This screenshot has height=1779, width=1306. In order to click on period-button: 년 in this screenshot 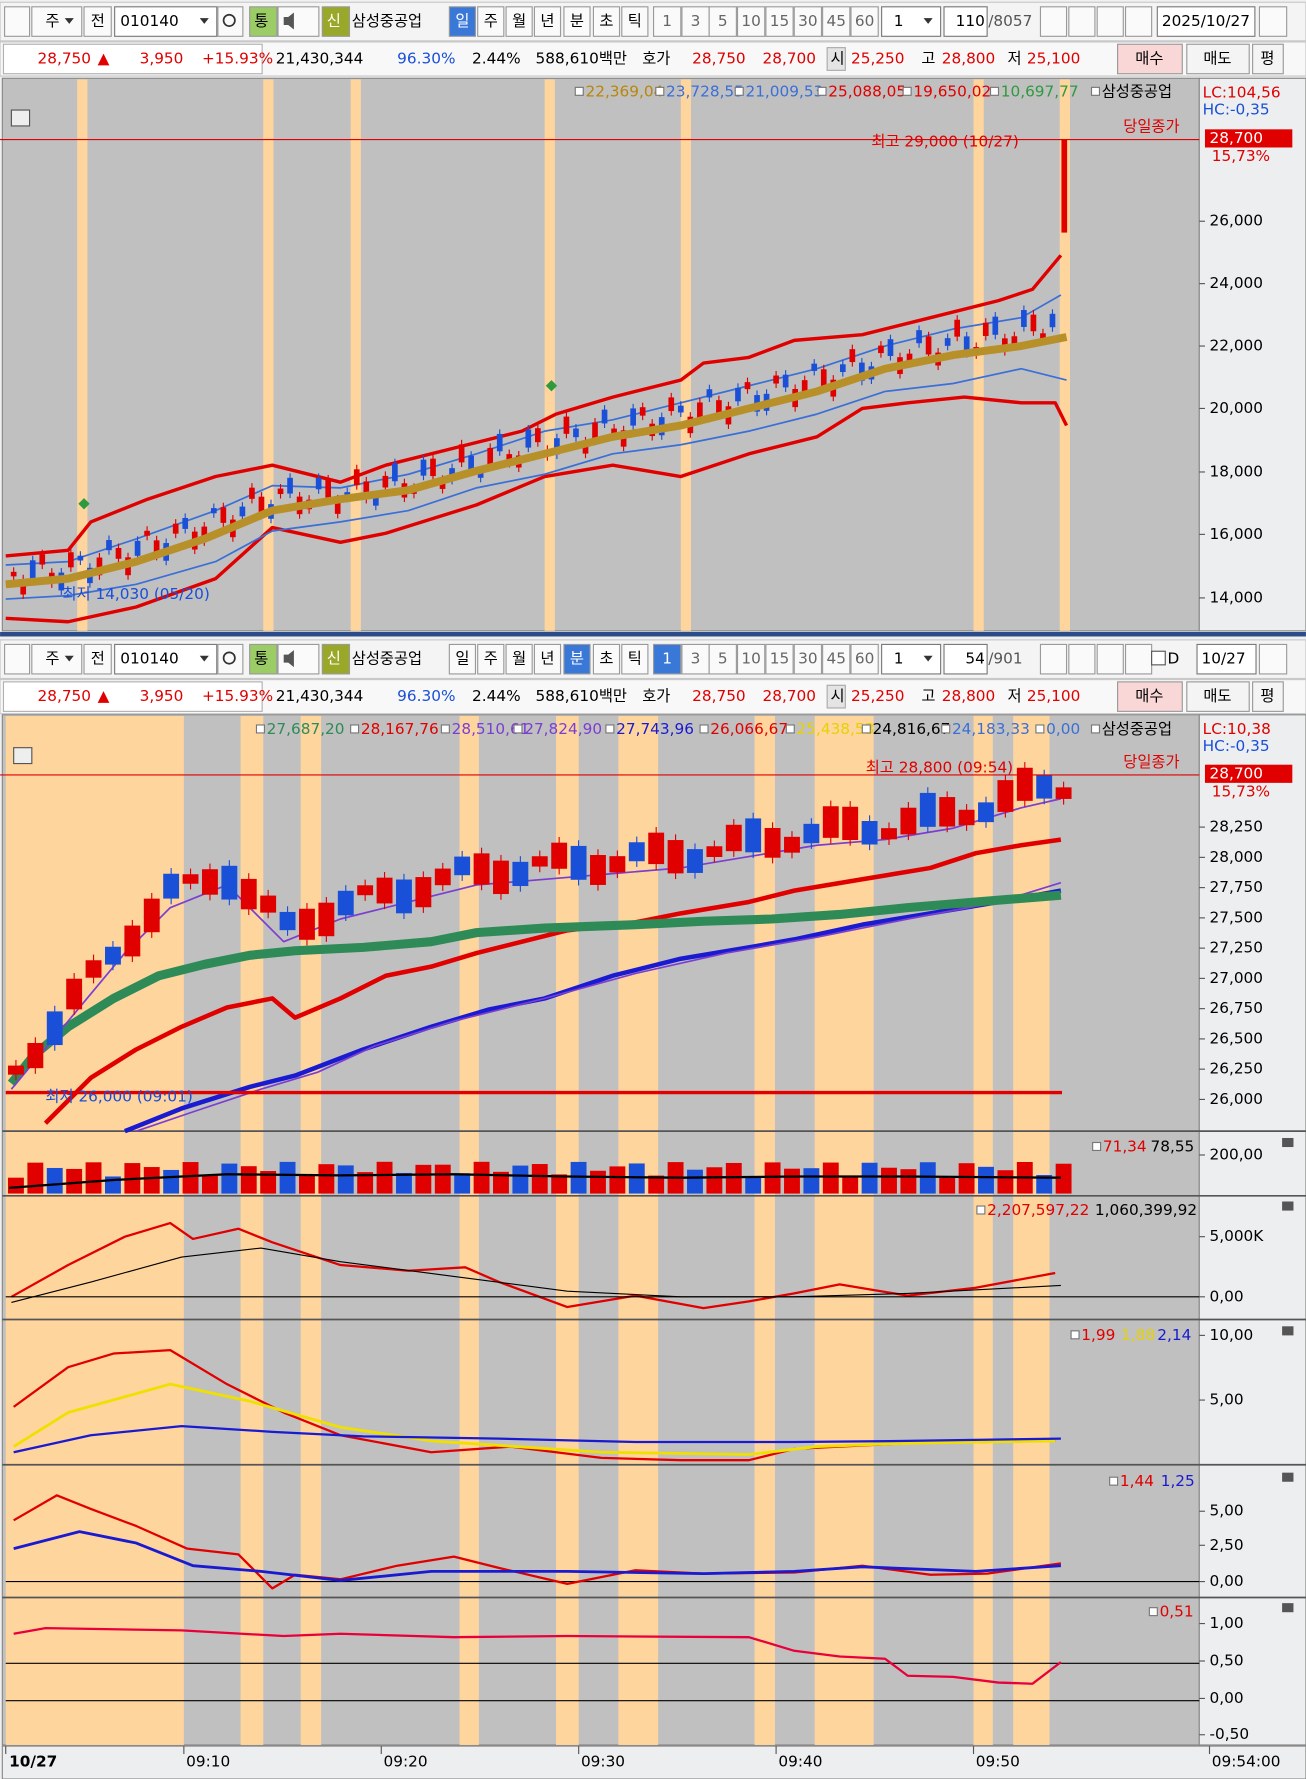, I will do `click(547, 21)`.